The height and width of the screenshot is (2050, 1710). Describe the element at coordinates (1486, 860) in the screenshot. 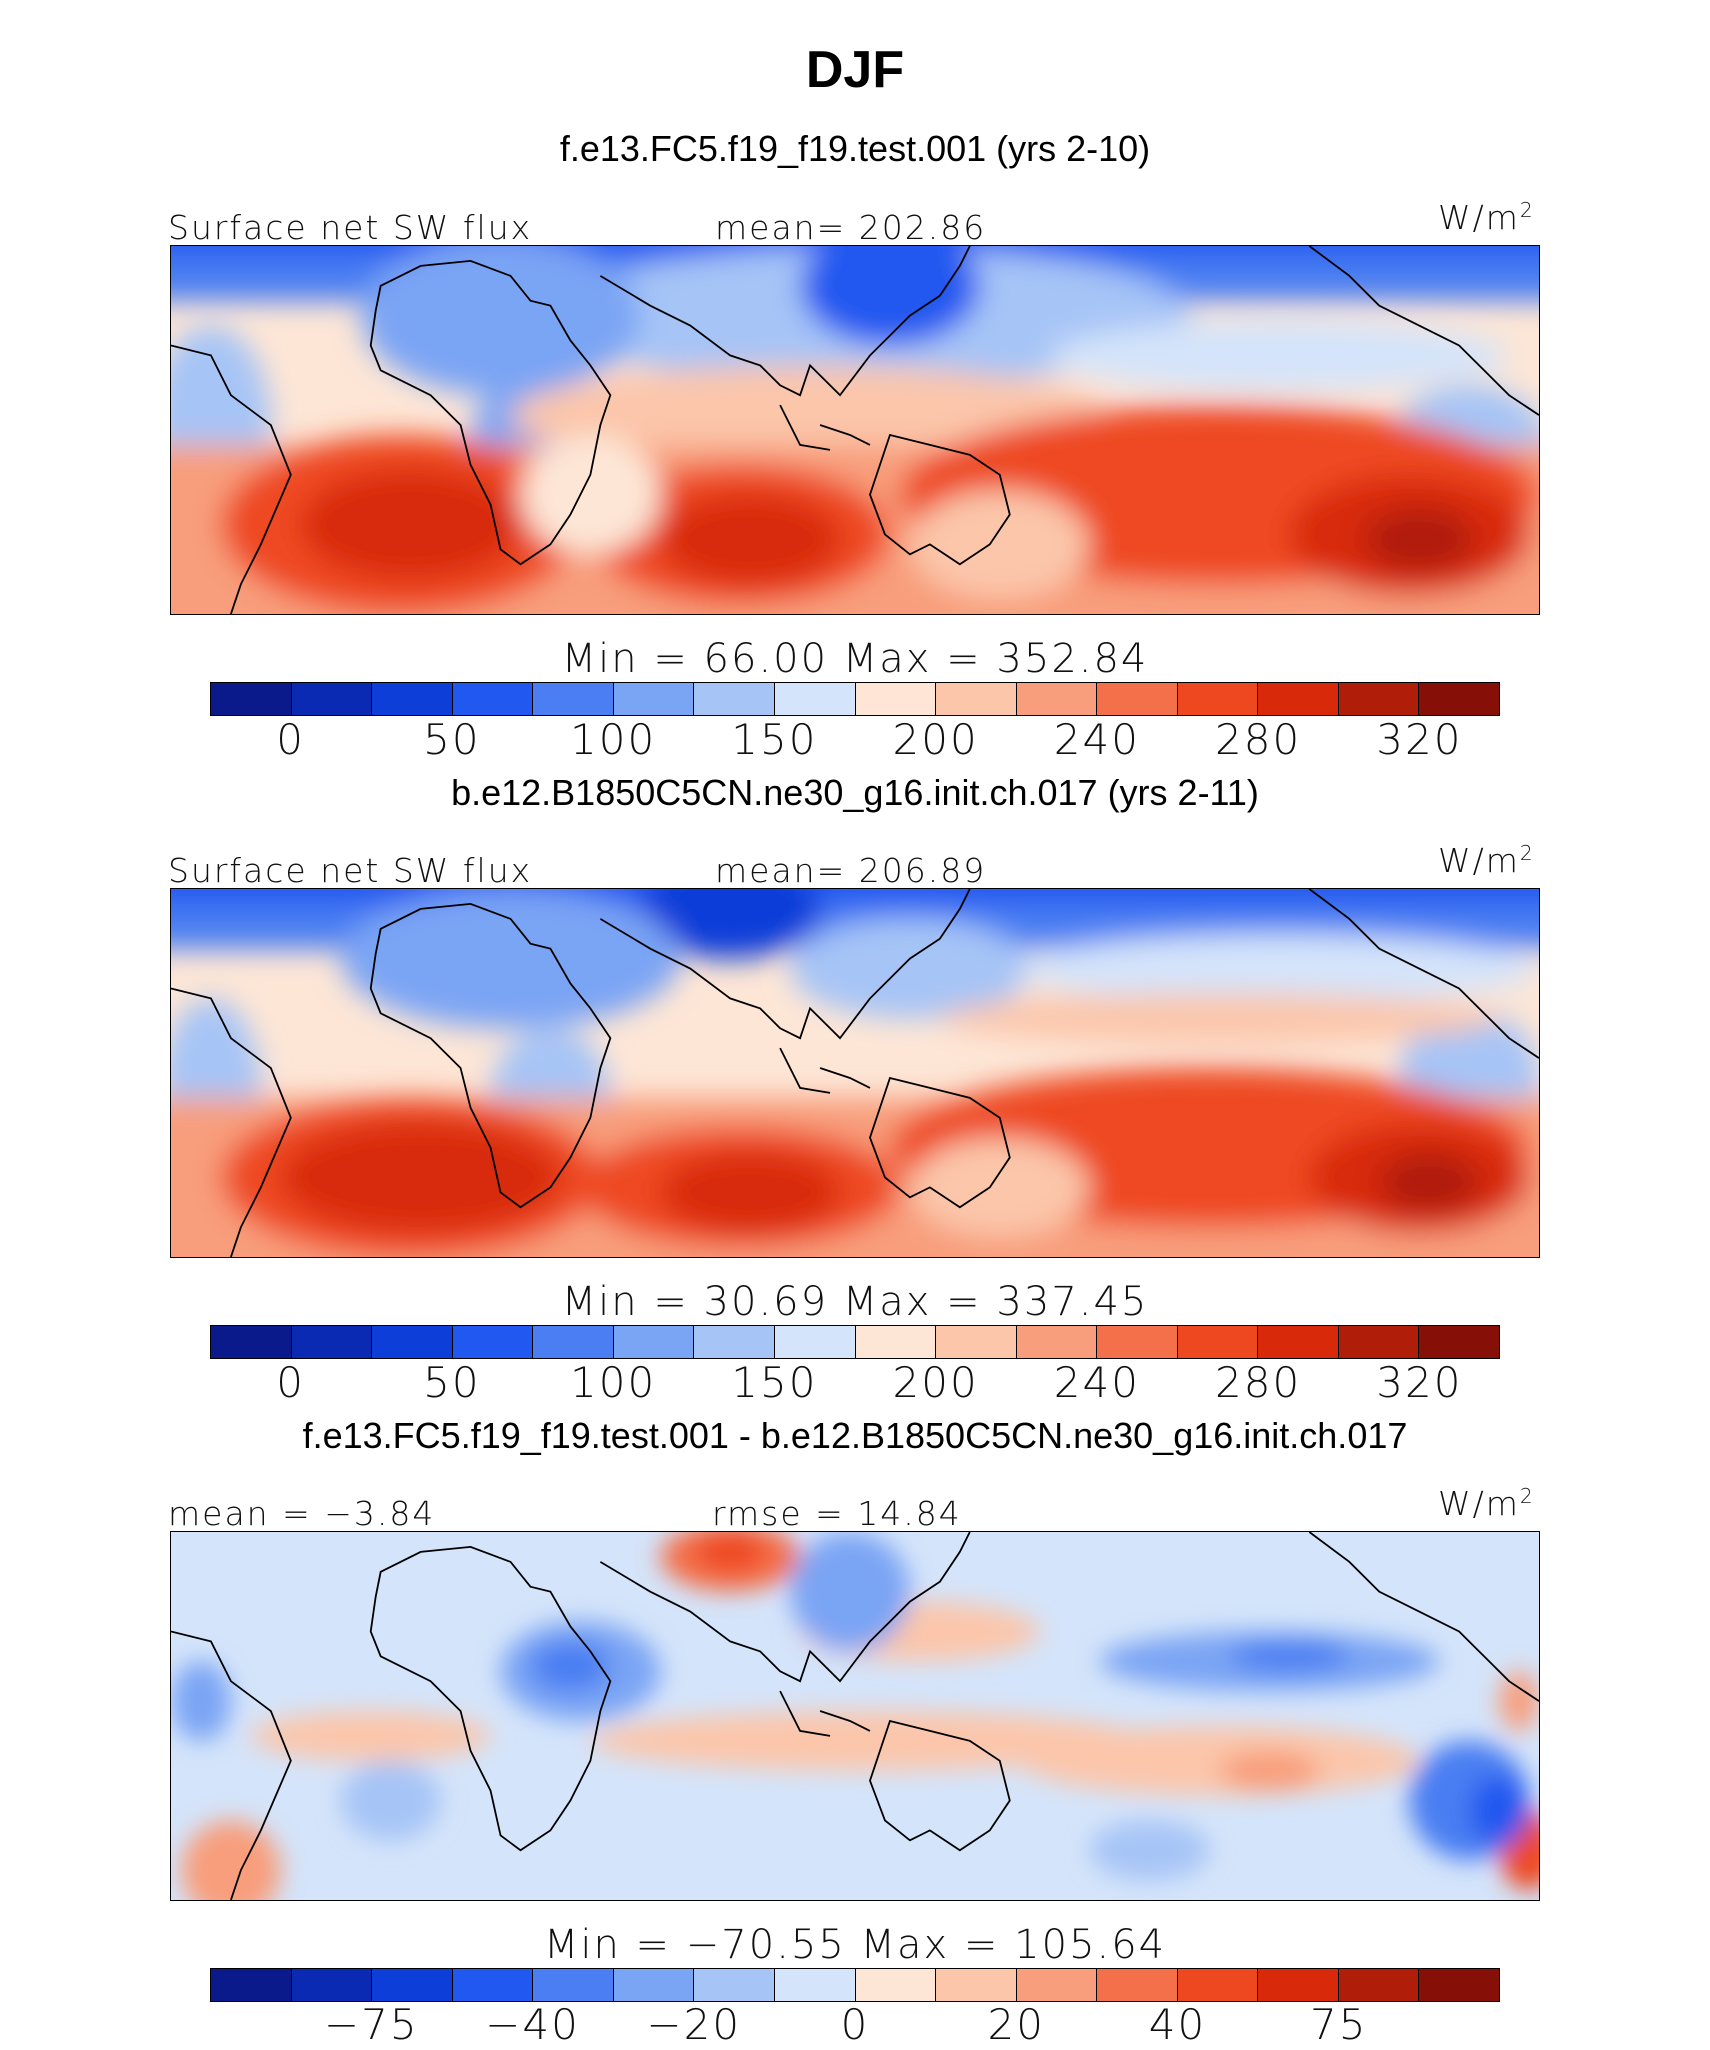

I see `panel2-units: W/m2` at that location.